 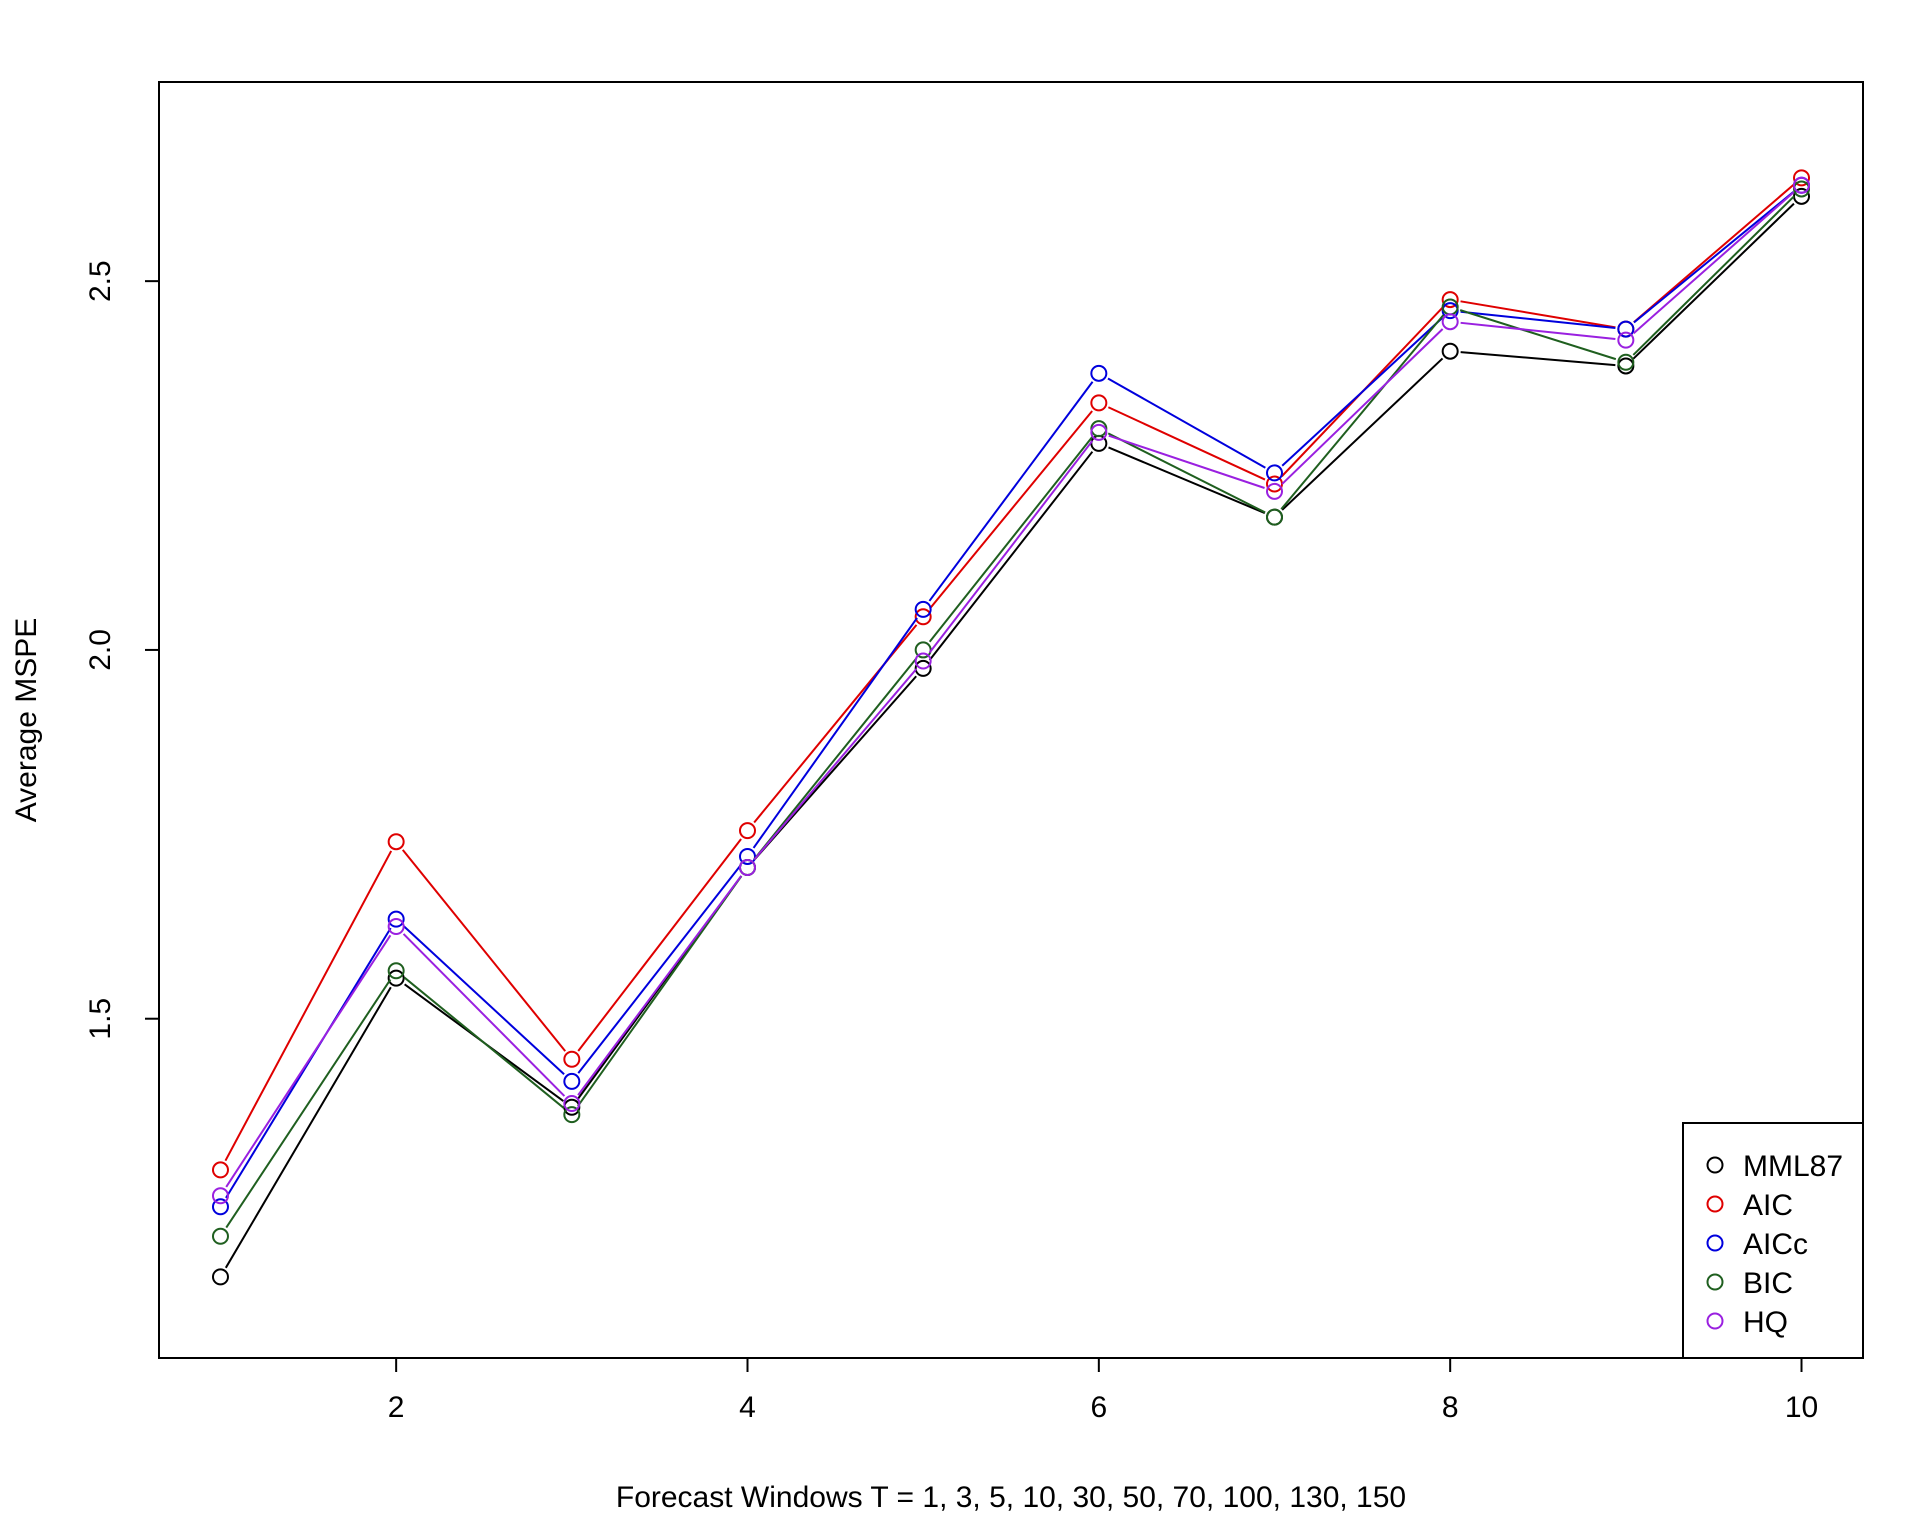 What do you see at coordinates (1765, 1322) in the screenshot?
I see `legend-label: HQ` at bounding box center [1765, 1322].